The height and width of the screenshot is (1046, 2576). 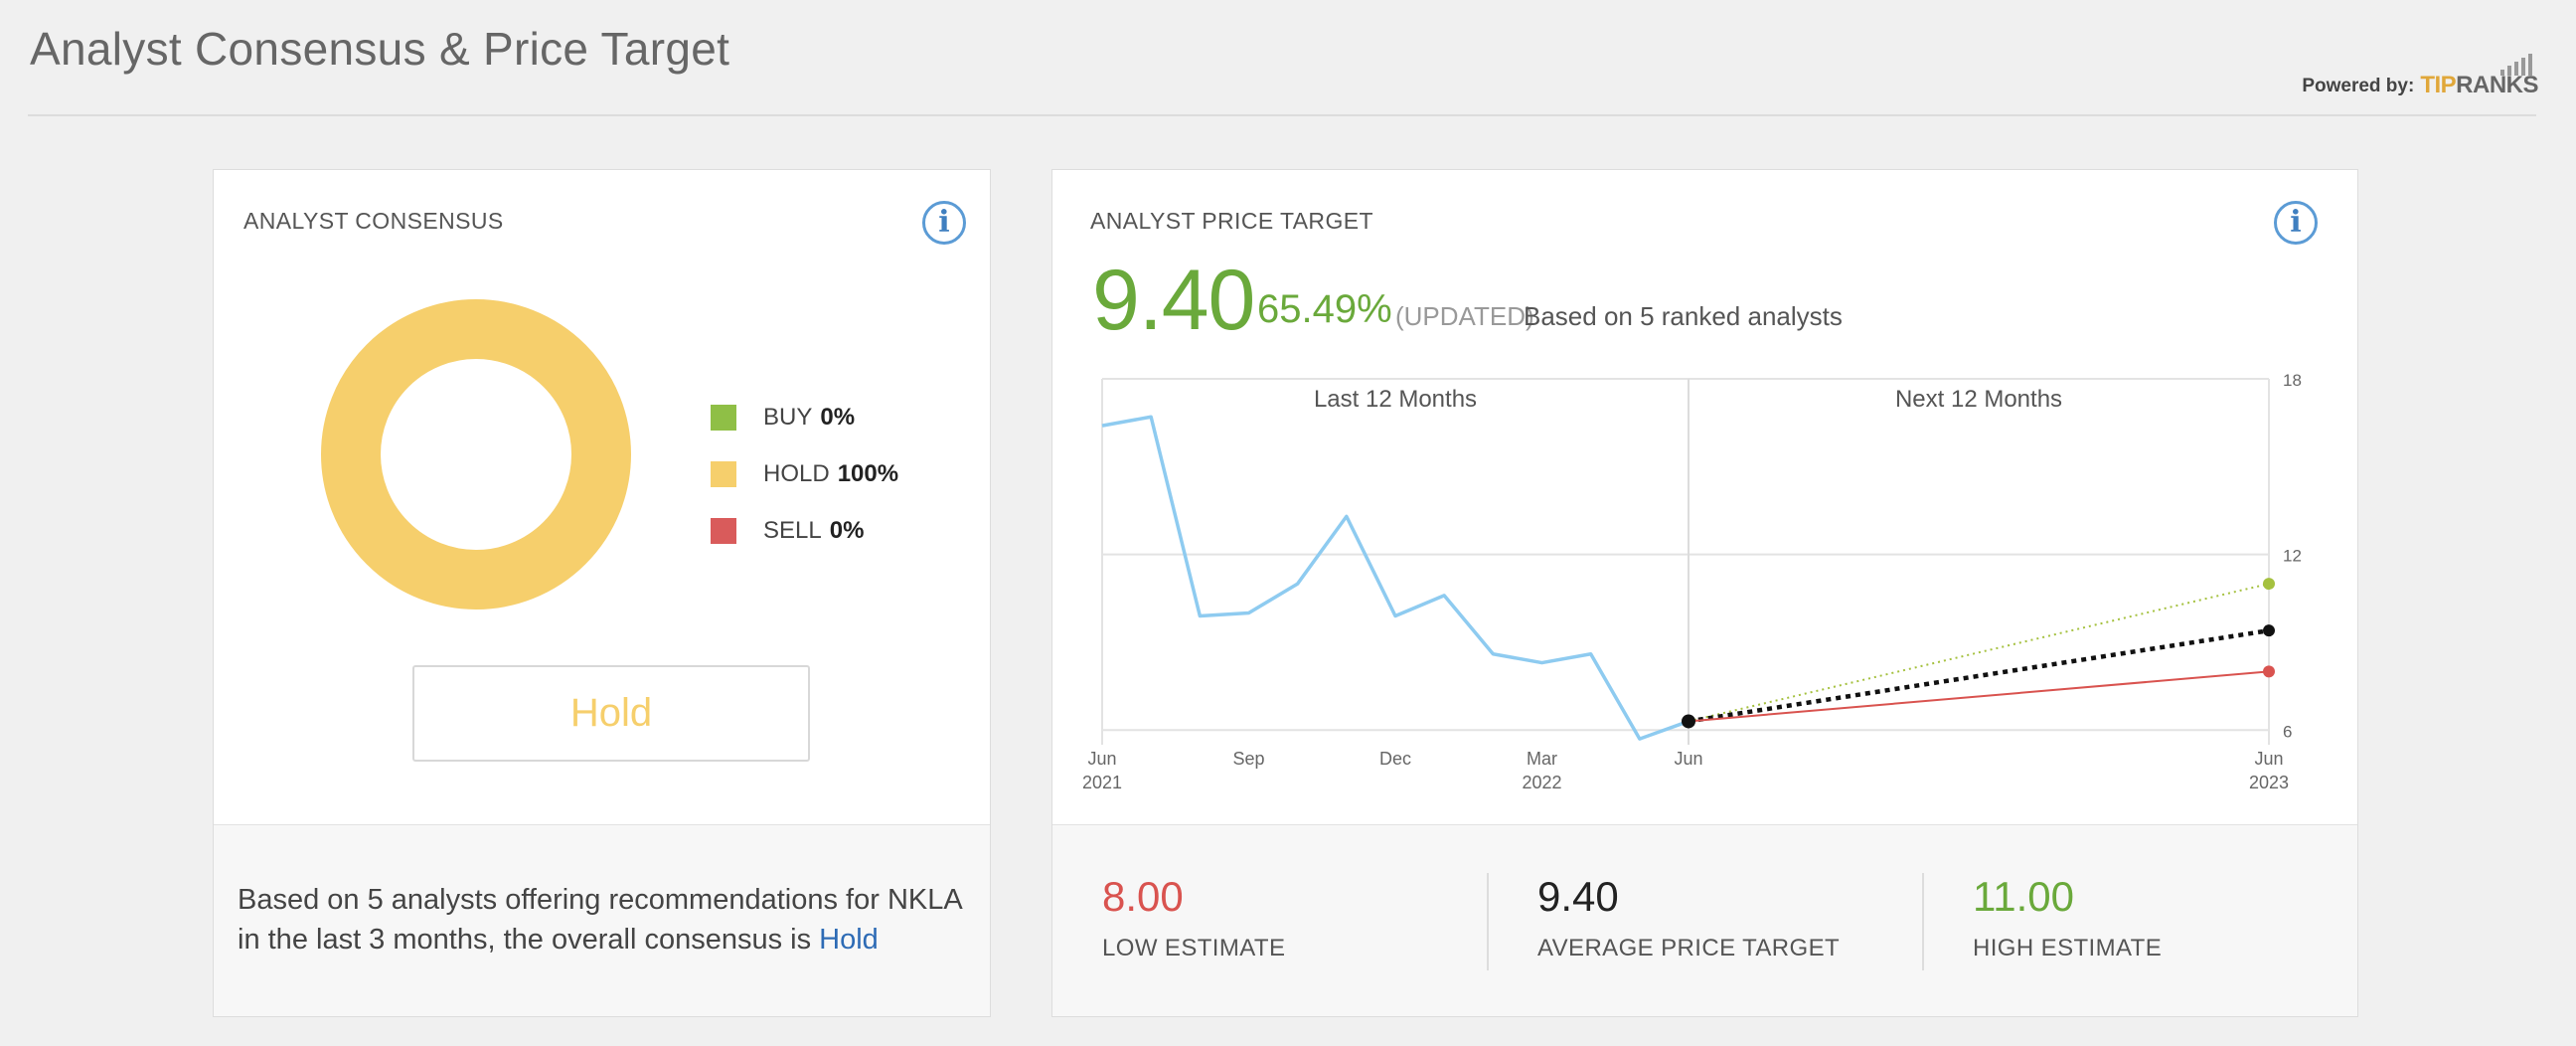 What do you see at coordinates (1282, 115) in the screenshot?
I see `title-divider` at bounding box center [1282, 115].